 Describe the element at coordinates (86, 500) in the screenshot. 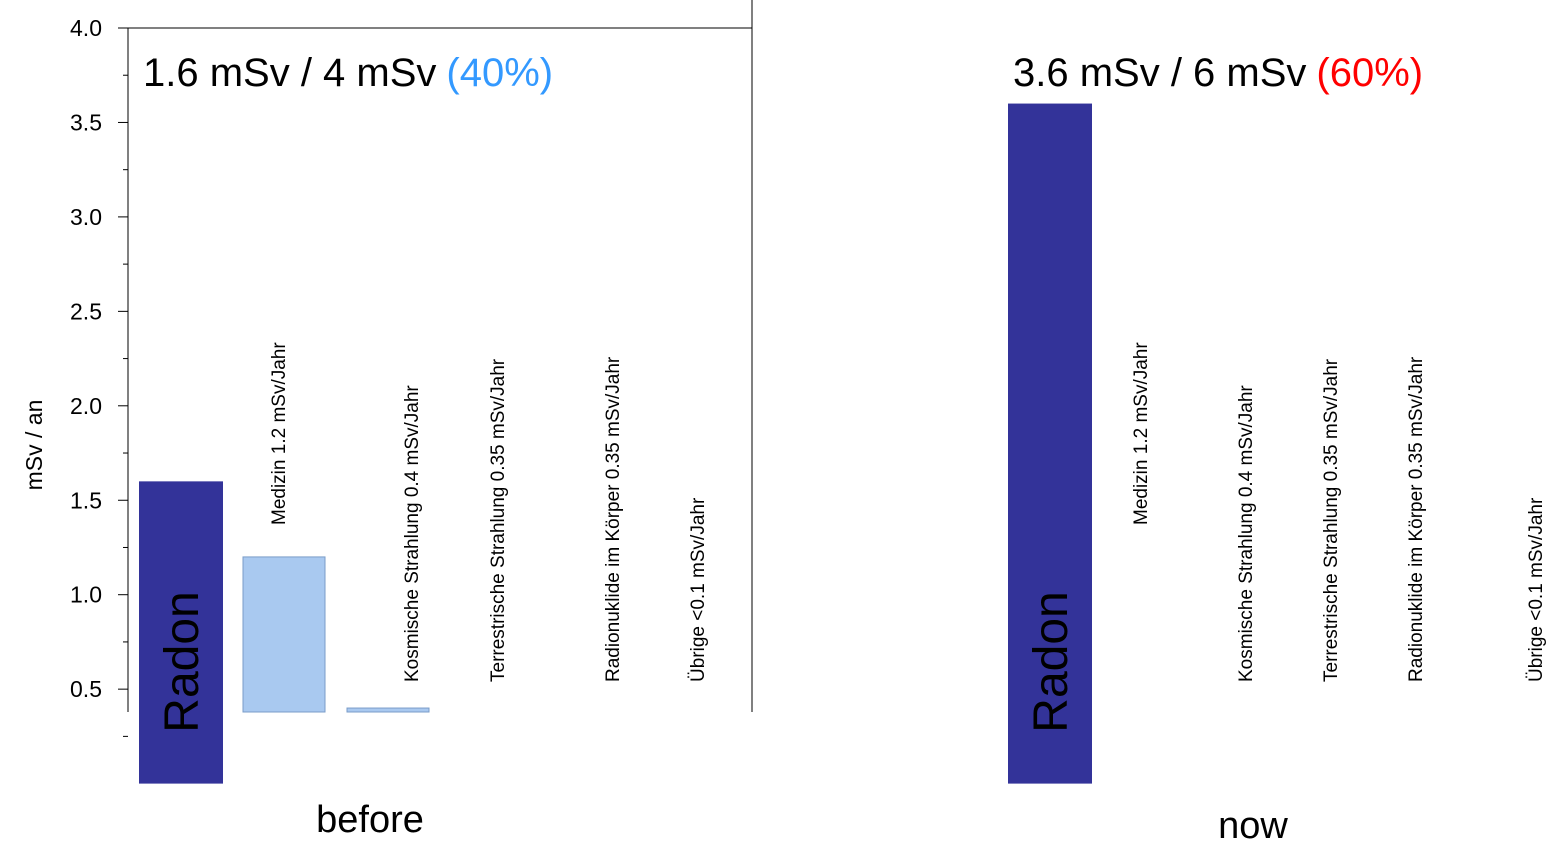

I see `y-tick-label: 1.5` at that location.